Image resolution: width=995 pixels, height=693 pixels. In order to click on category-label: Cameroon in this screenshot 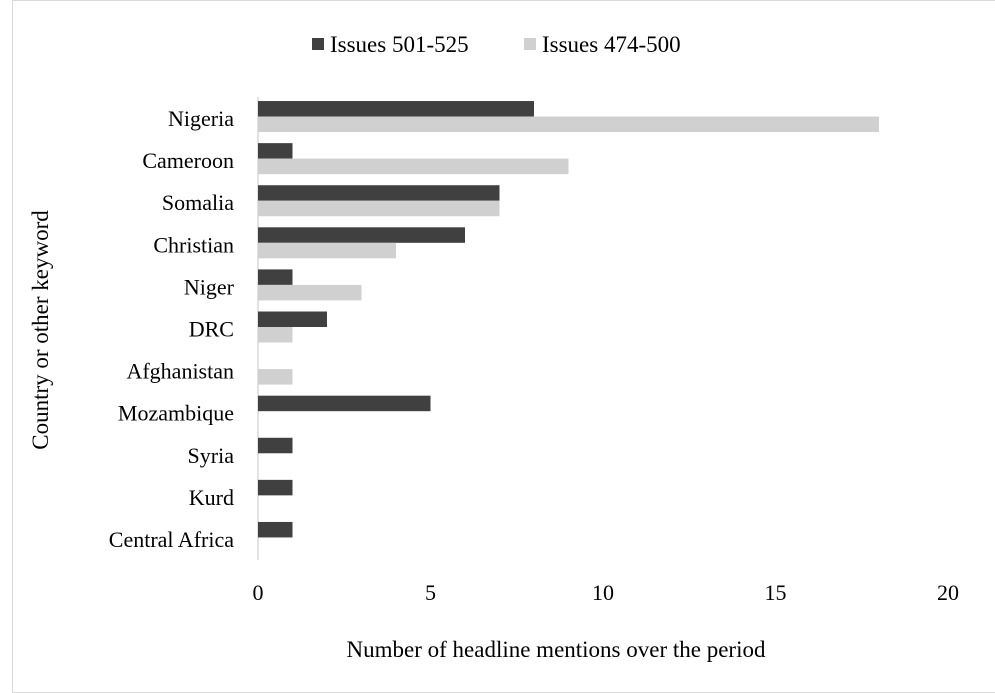, I will do `click(188, 160)`.